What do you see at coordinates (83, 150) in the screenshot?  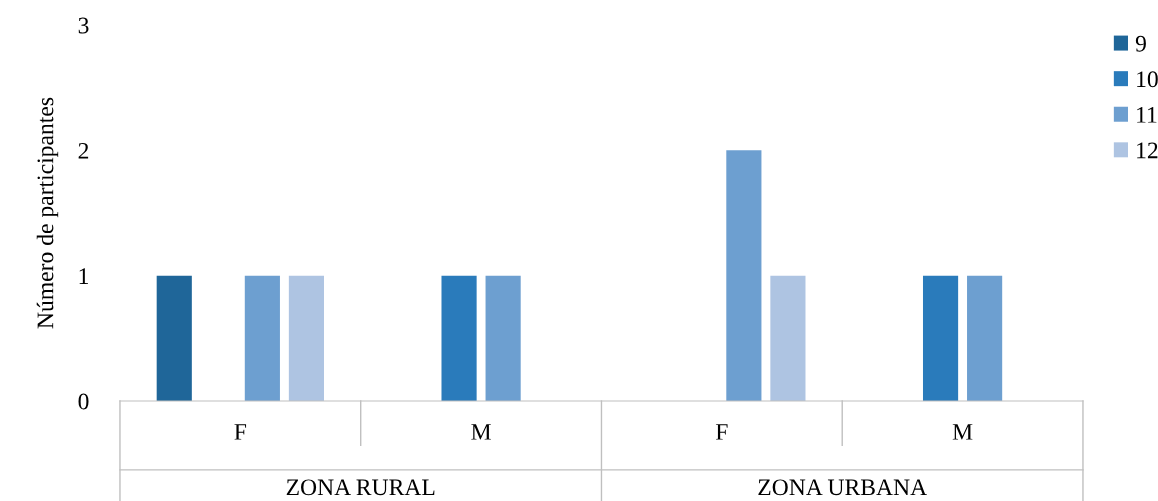 I see `y-tick-label: 2` at bounding box center [83, 150].